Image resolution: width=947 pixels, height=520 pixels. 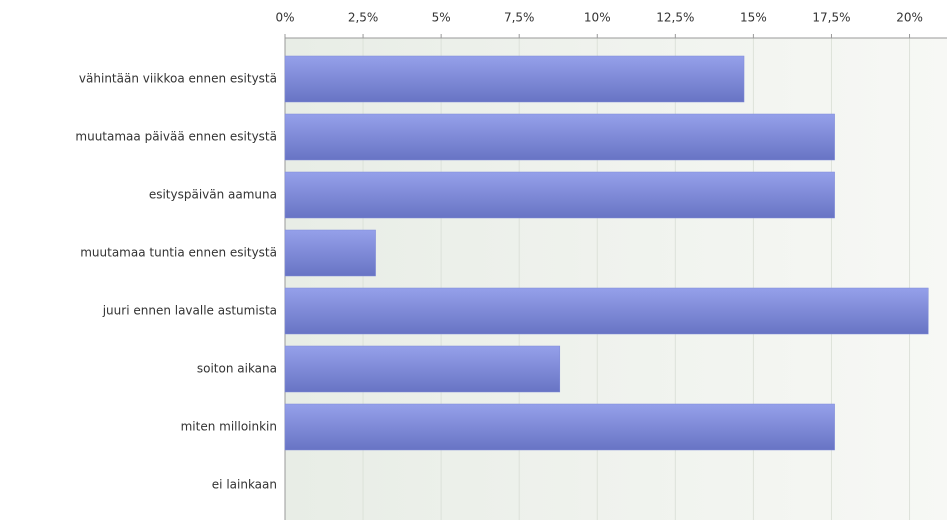 I want to click on x-tick-label: 7,5%, so click(x=519, y=18).